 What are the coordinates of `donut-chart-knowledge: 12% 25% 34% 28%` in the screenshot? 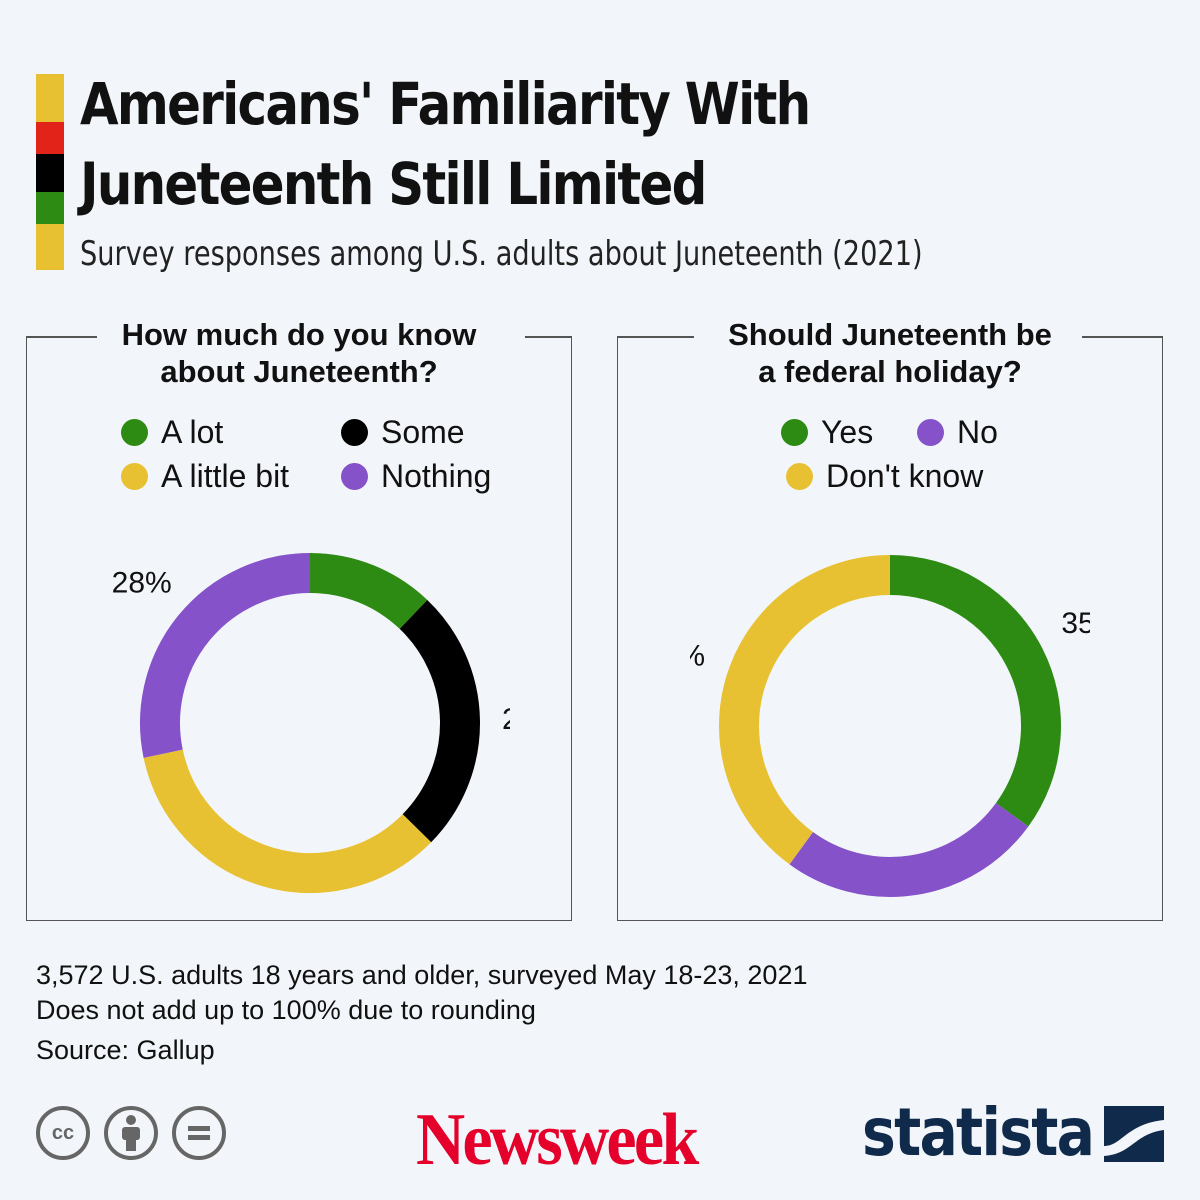 It's located at (311, 725).